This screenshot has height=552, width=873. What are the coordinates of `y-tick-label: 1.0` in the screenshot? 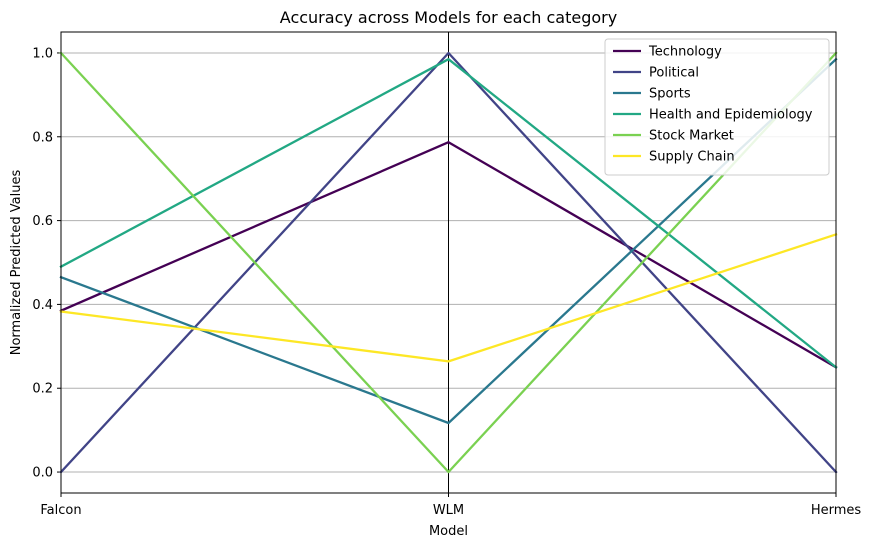 It's located at (42, 53).